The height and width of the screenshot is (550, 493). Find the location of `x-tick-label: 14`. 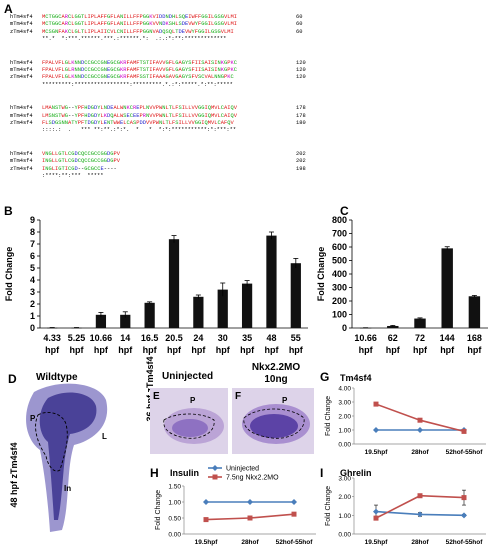

x-tick-label: 14 is located at coordinates (125, 338).